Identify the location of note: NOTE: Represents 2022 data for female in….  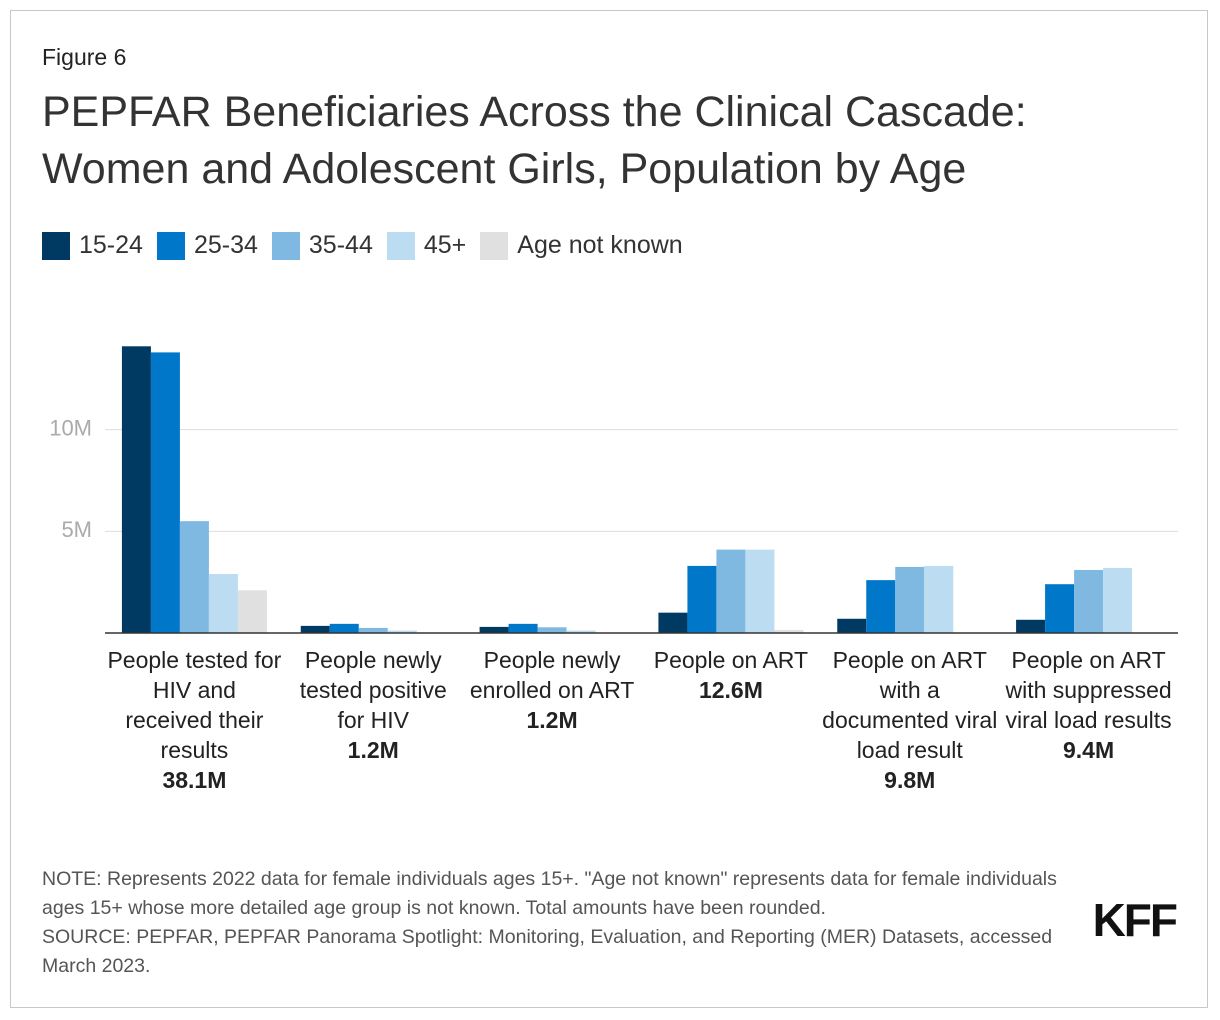
(549, 893).